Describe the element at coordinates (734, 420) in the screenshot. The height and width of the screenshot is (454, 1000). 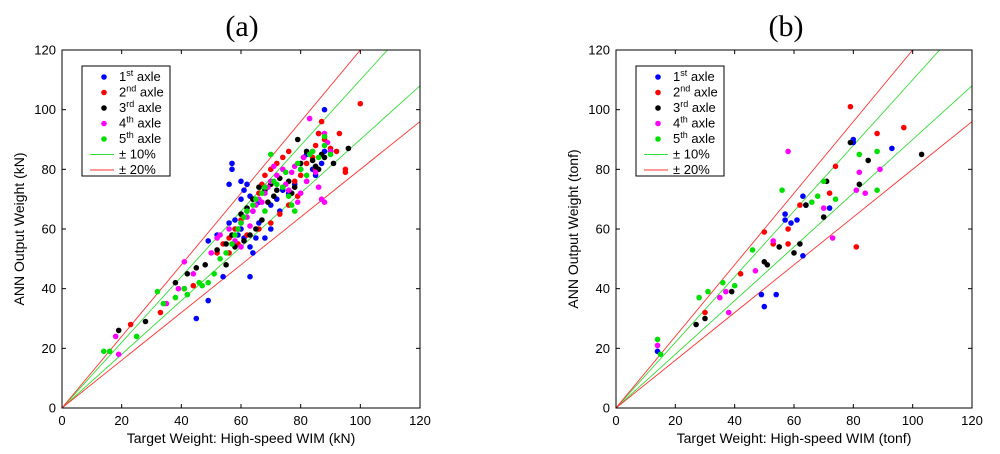
I see `x-tick-label: 40` at that location.